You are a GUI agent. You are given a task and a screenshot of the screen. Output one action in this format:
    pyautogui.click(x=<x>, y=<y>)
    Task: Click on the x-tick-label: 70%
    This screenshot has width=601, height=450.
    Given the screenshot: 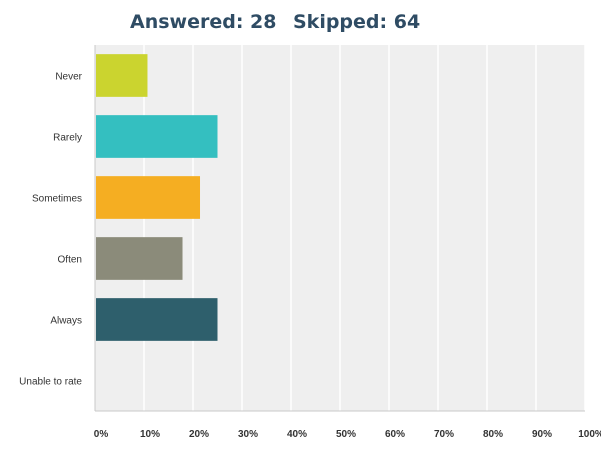 What is the action you would take?
    pyautogui.click(x=444, y=434)
    